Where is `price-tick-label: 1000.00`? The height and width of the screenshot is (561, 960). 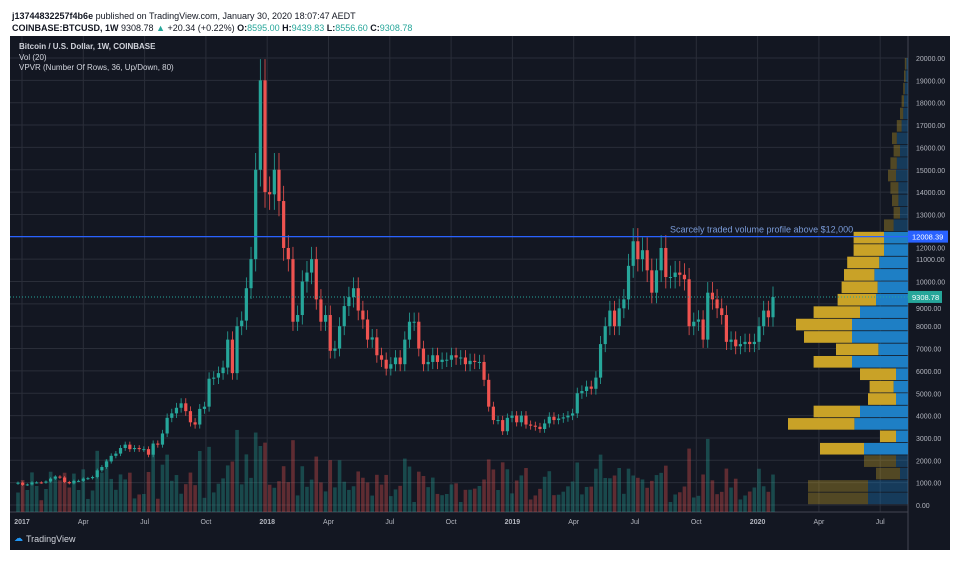
price-tick-label: 1000.00 is located at coordinates (928, 484).